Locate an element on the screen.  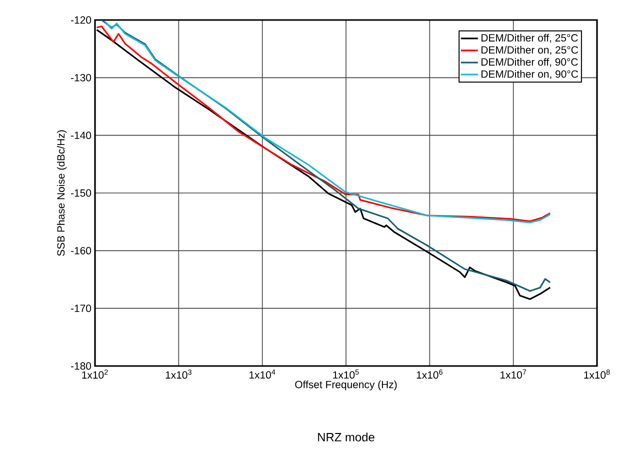
y-tick-label: -180 is located at coordinates (81, 366).